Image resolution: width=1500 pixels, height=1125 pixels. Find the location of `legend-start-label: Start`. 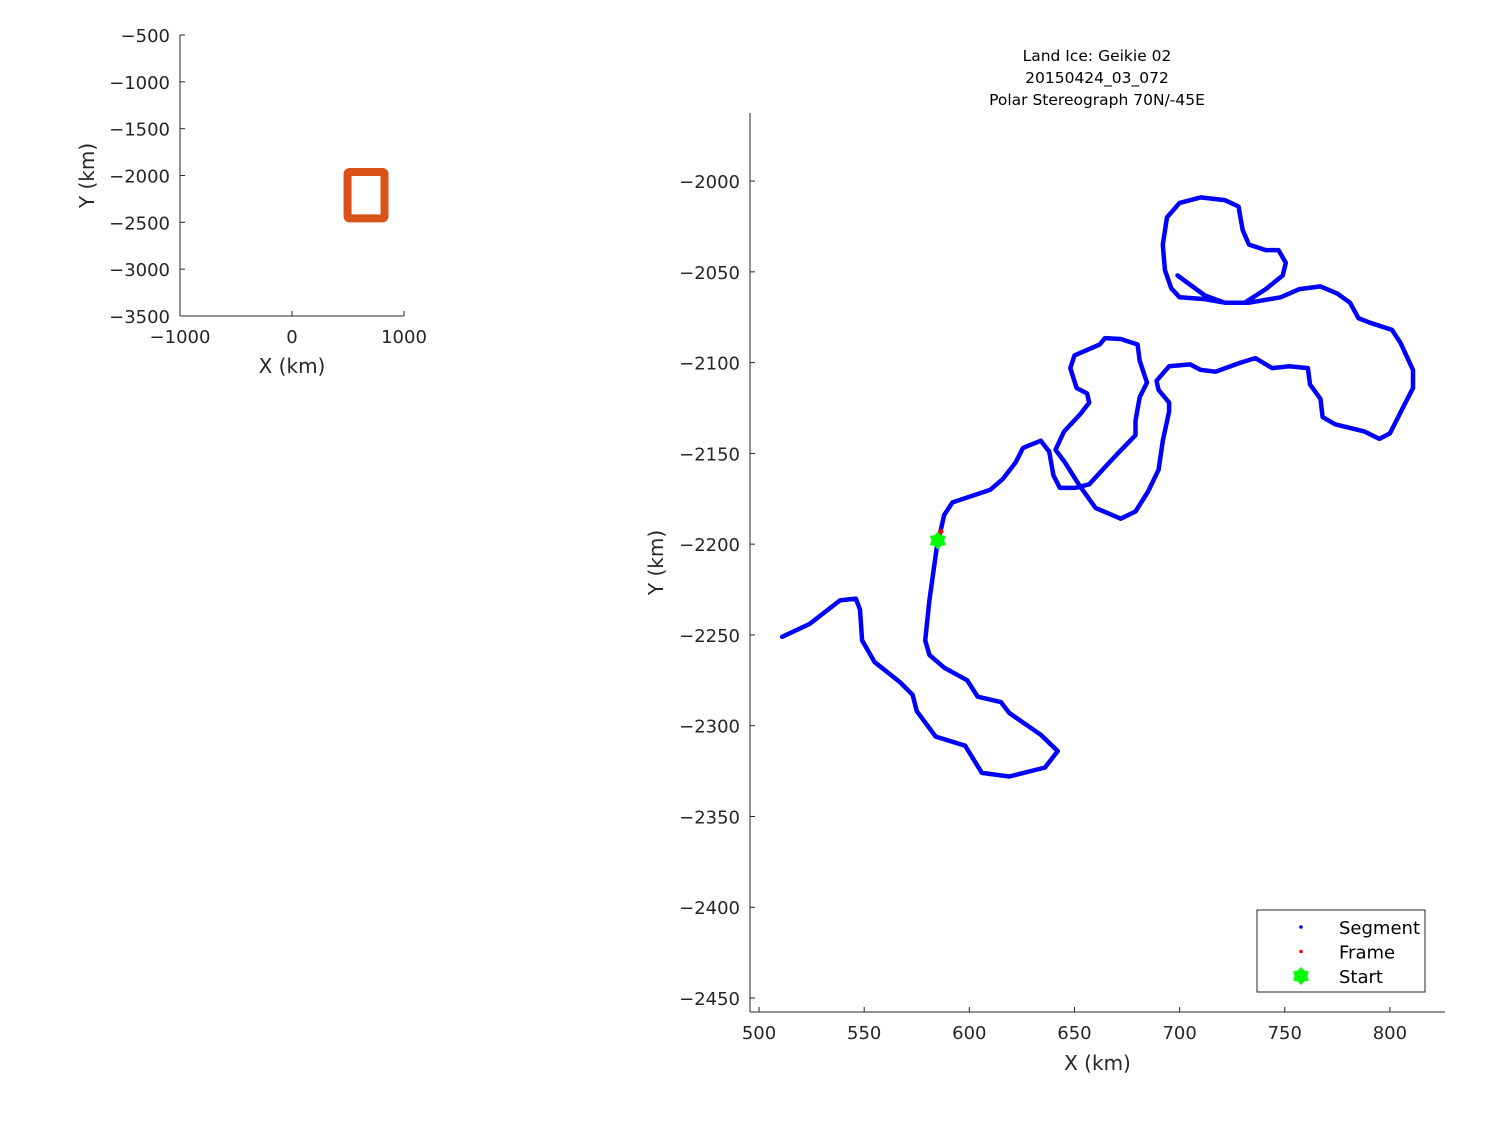

legend-start-label: Start is located at coordinates (1361, 977).